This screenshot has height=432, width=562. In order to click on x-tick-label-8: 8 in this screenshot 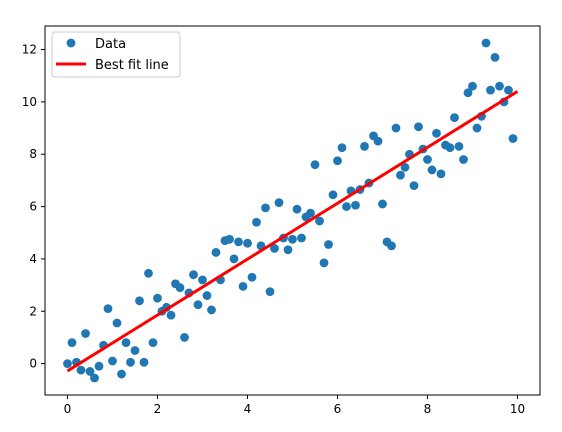, I will do `click(428, 409)`.